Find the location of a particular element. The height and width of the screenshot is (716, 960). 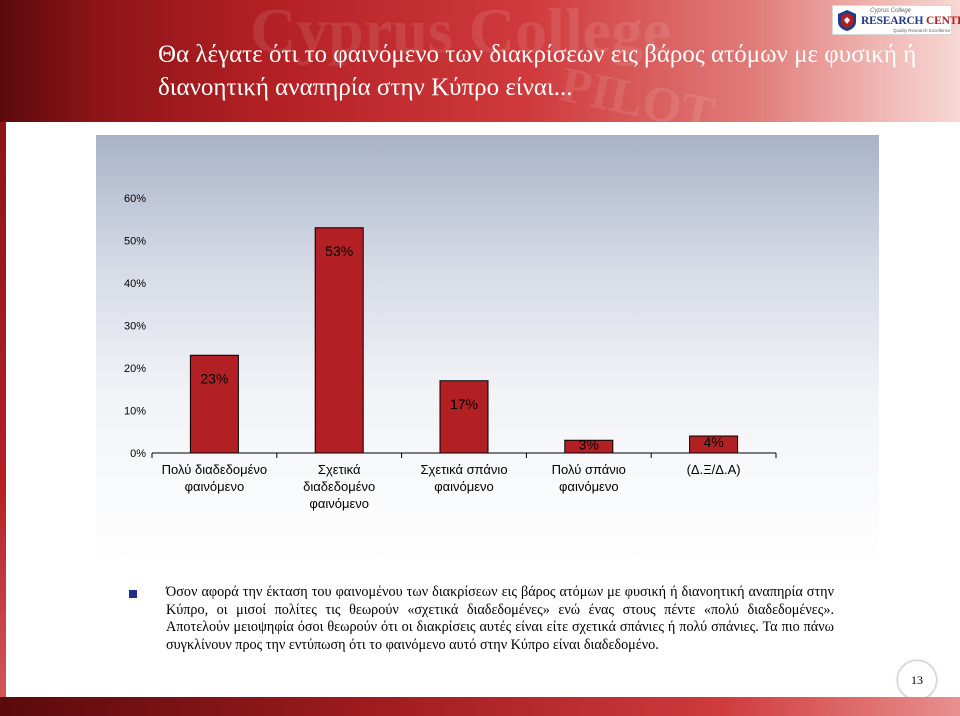

left-accent-strip is located at coordinates (3, 419).